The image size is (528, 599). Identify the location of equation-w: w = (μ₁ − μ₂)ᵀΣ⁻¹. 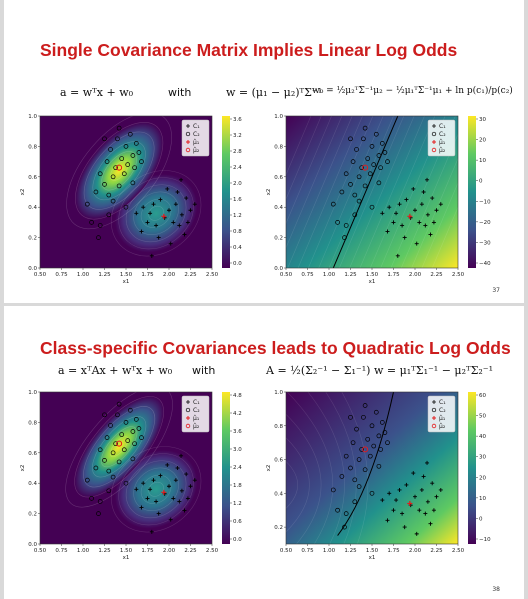
(274, 92).